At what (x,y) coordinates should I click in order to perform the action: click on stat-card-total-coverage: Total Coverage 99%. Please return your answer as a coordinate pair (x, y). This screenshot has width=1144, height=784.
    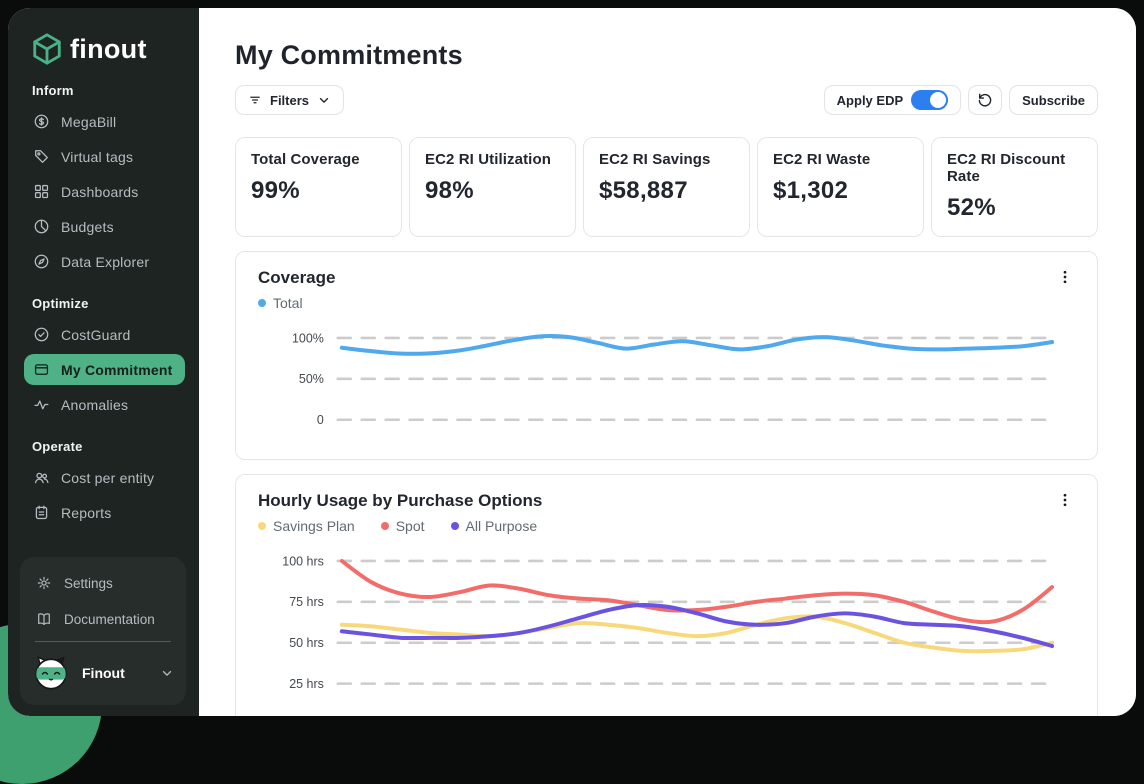
    Looking at the image, I should click on (318, 187).